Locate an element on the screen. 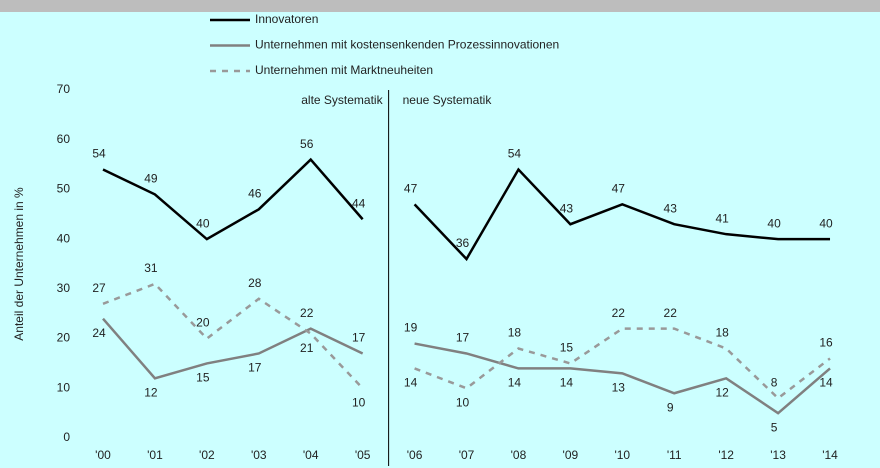 The image size is (880, 468). y-tick-label: 50 is located at coordinates (64, 189).